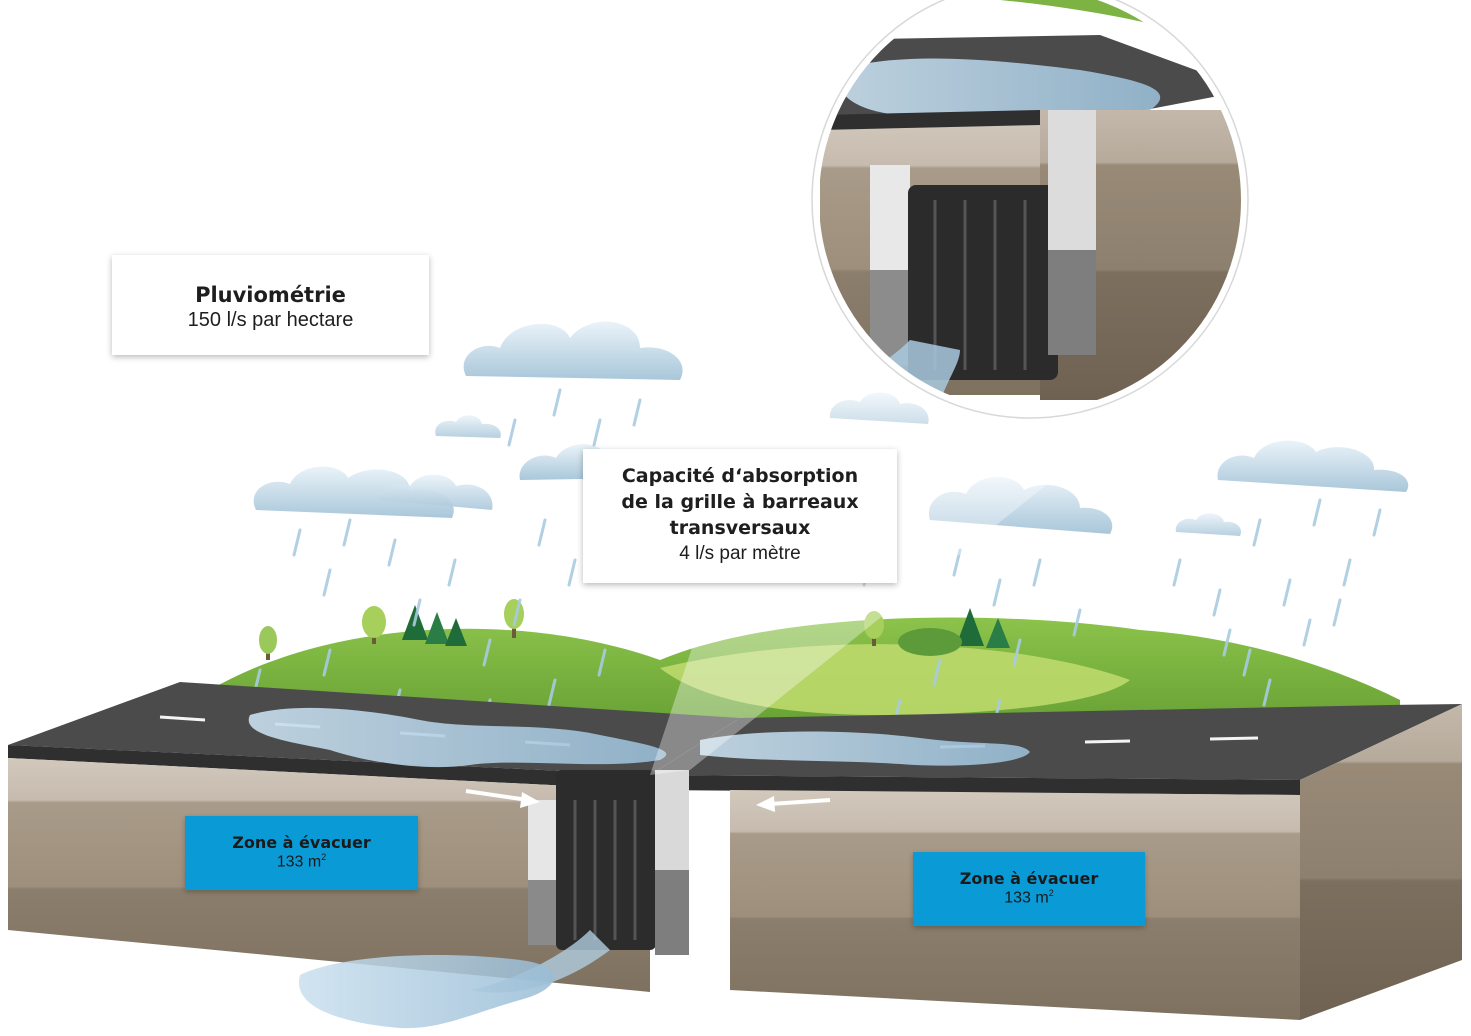 The height and width of the screenshot is (1036, 1471). Describe the element at coordinates (1026, 898) in the screenshot. I see `zone-right-area-value: 133 m` at that location.